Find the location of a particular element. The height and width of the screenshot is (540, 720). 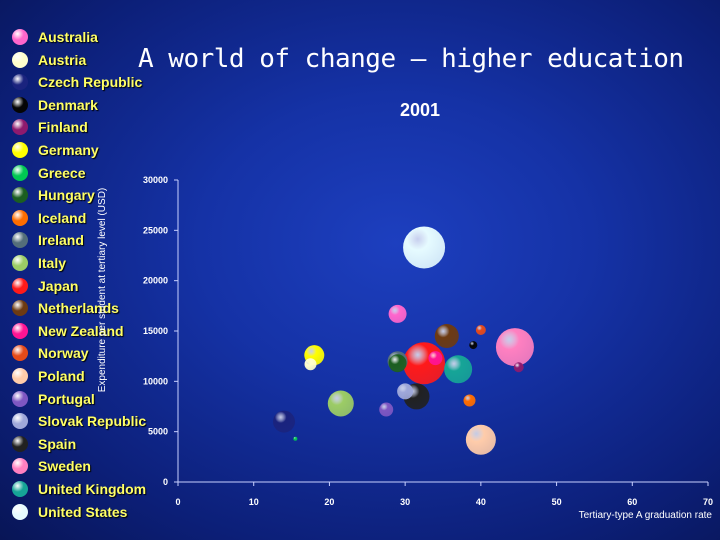

x-tick-label: 0 is located at coordinates (177, 502).